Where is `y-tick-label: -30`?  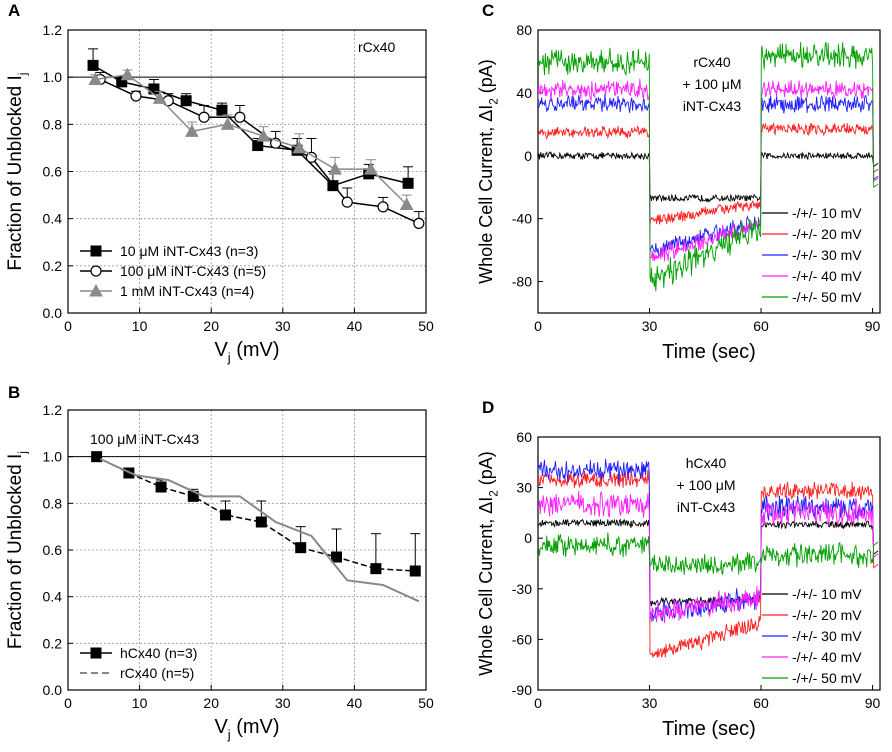
y-tick-label: -30 is located at coordinates (522, 589).